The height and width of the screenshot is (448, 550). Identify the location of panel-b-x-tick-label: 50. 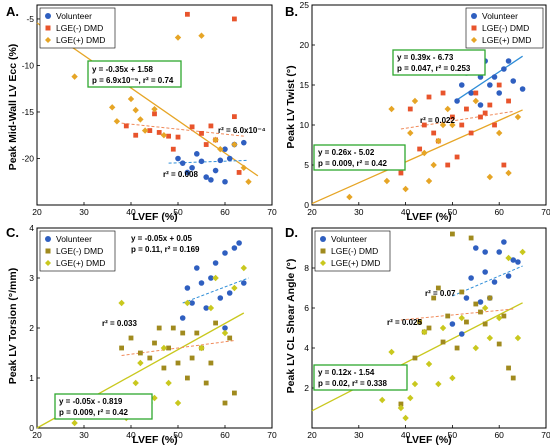
(453, 212).